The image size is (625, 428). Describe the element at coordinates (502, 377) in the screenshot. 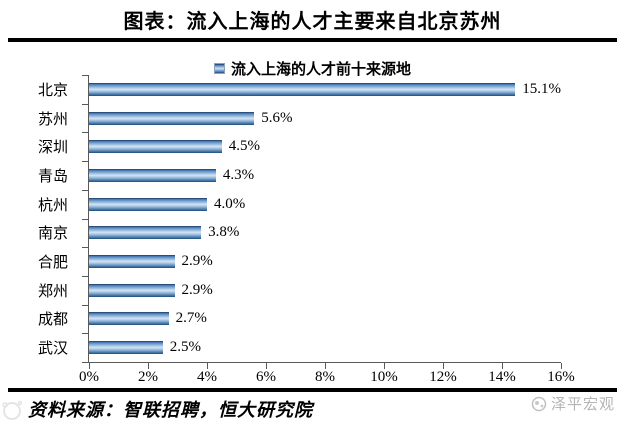

I see `x-axis-label: 14%` at that location.